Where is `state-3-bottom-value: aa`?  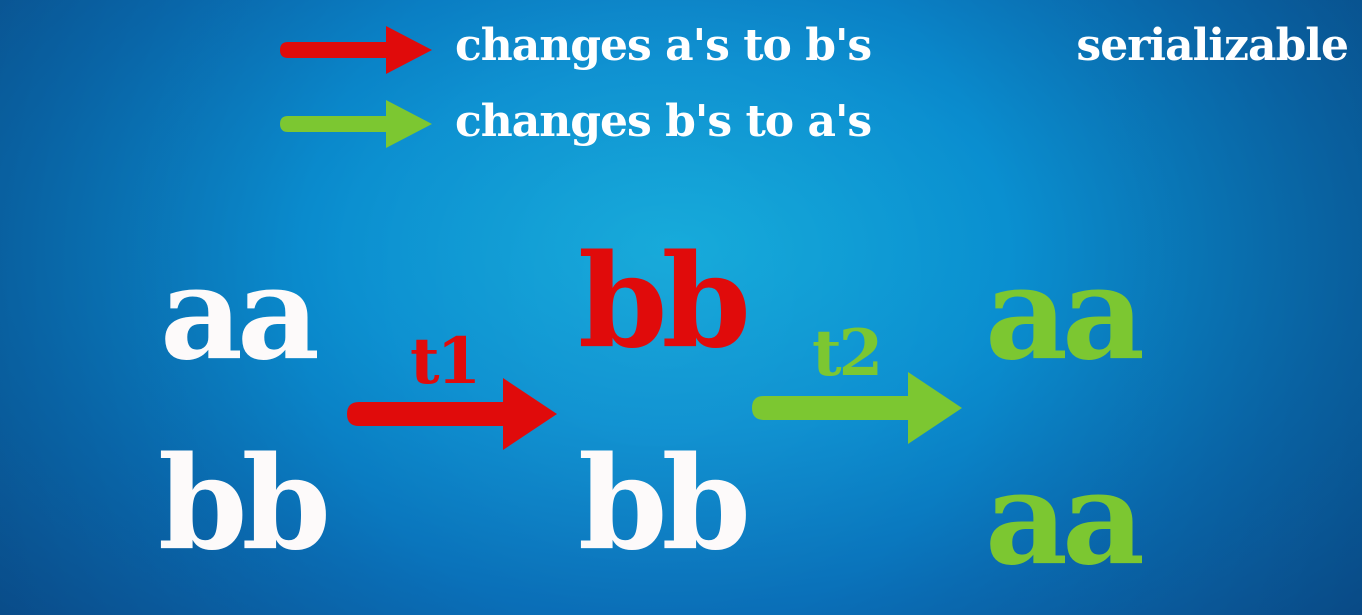 state-3-bottom-value: aa is located at coordinates (1065, 519).